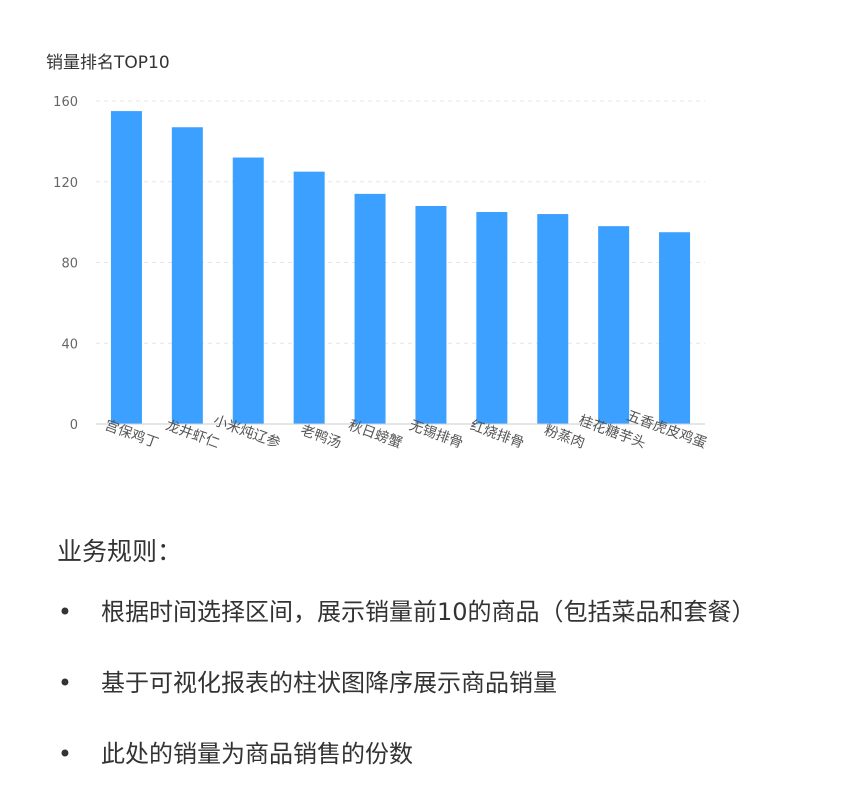  I want to click on y-tick-label: 40, so click(69, 344).